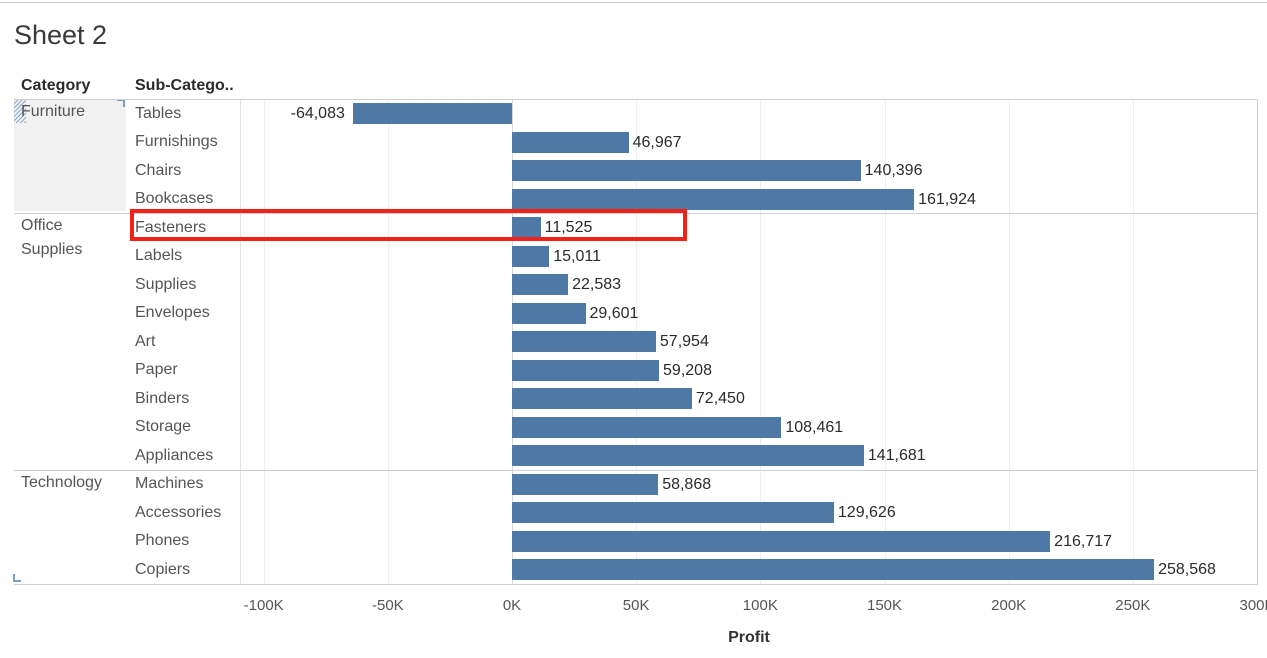  What do you see at coordinates (53, 111) in the screenshot?
I see `category-label-furniture: Furniture` at bounding box center [53, 111].